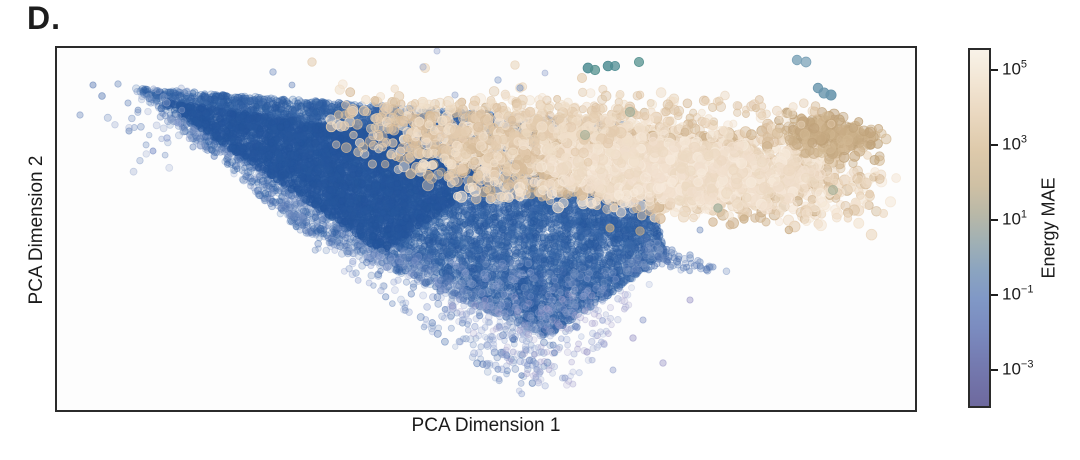  I want to click on y-axis-label: PCA Dimension 2, so click(36, 230).